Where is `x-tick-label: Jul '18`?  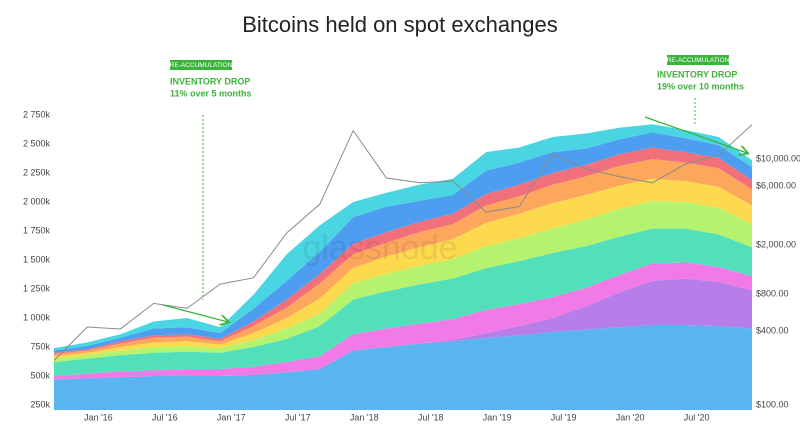 x-tick-label: Jul '18 is located at coordinates (431, 417).